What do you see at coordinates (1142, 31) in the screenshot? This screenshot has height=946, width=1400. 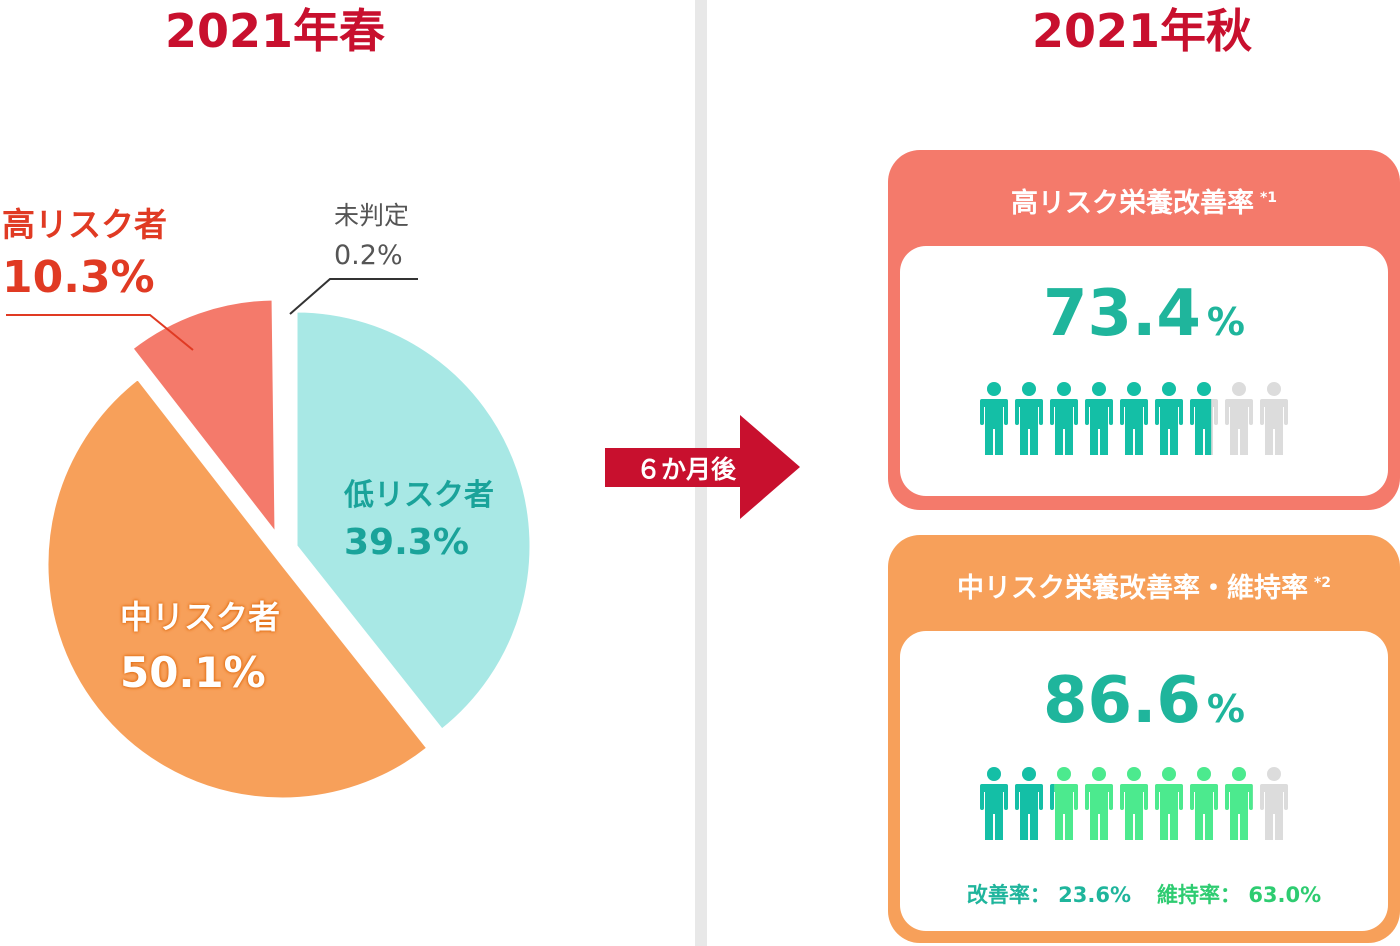 I see `autumn-title: 2021年秋` at bounding box center [1142, 31].